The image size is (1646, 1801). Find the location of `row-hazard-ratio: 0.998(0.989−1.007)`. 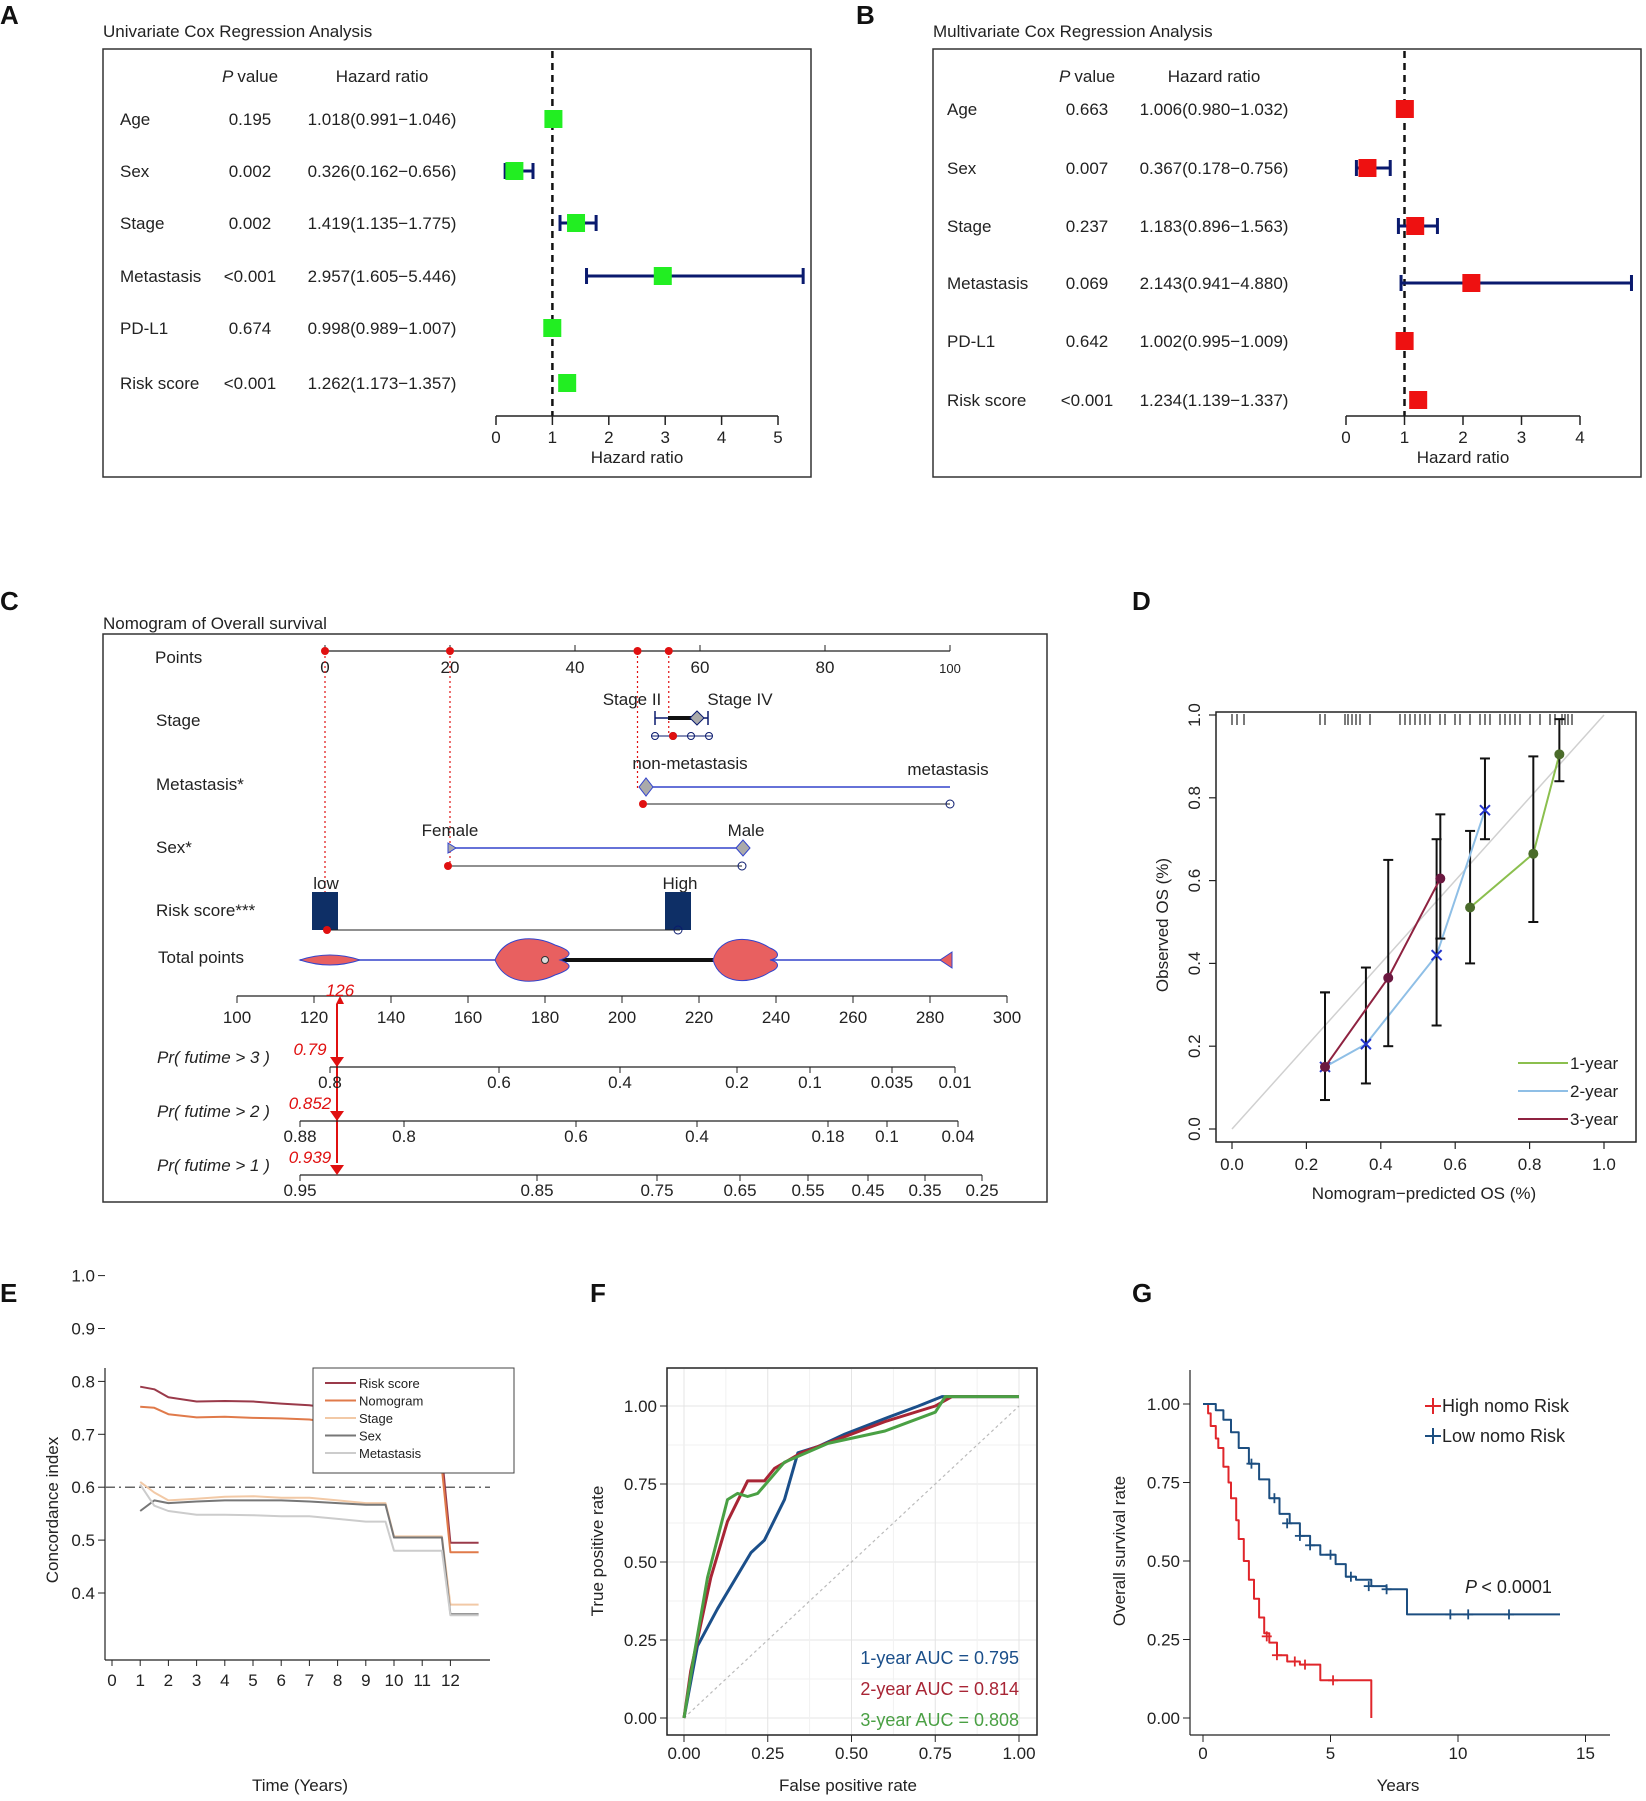

row-hazard-ratio: 0.998(0.989−1.007) is located at coordinates (382, 328).